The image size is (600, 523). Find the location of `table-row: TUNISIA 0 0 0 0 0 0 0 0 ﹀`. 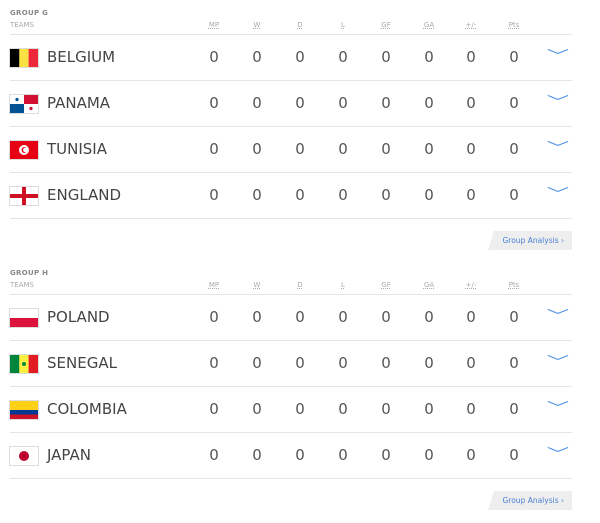

table-row: TUNISIA 0 0 0 0 0 0 0 0 ﹀ is located at coordinates (291, 150).